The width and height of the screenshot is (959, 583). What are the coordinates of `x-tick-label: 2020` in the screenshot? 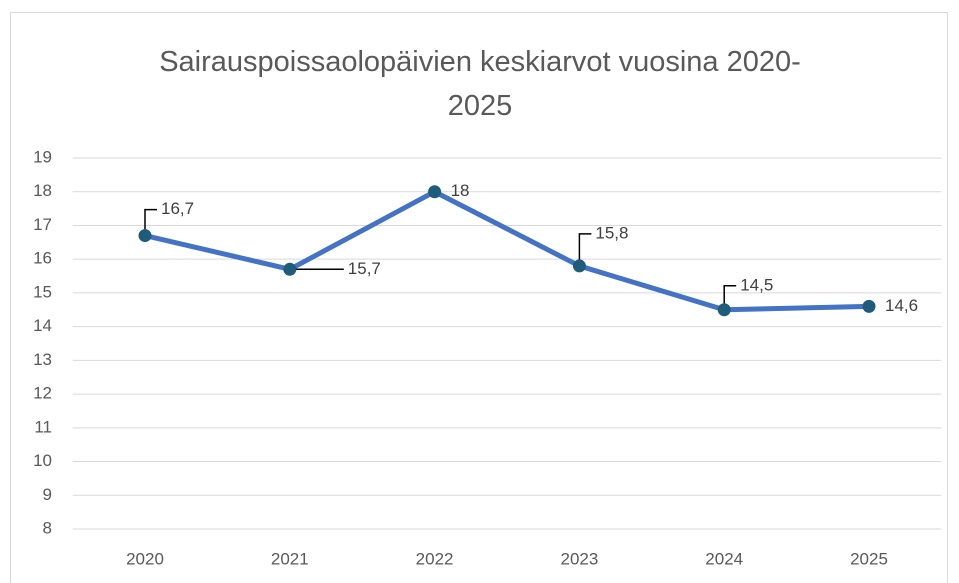 It's located at (145, 558).